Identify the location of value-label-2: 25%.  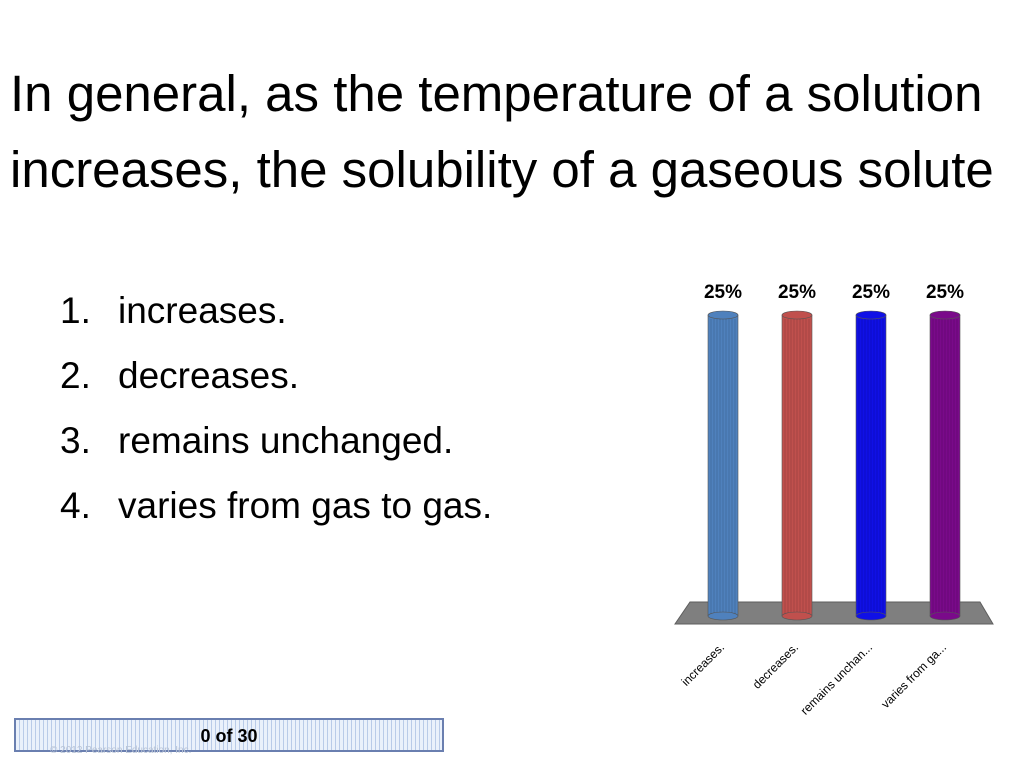
(797, 292).